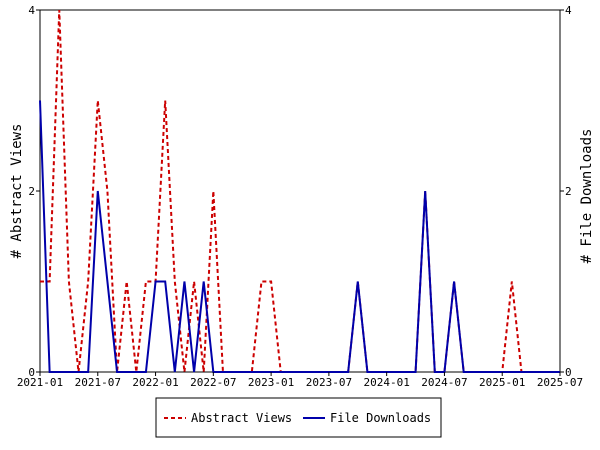 The width and height of the screenshot is (600, 450). What do you see at coordinates (587, 196) in the screenshot?
I see `y-axis-title-right: # File Downloads` at bounding box center [587, 196].